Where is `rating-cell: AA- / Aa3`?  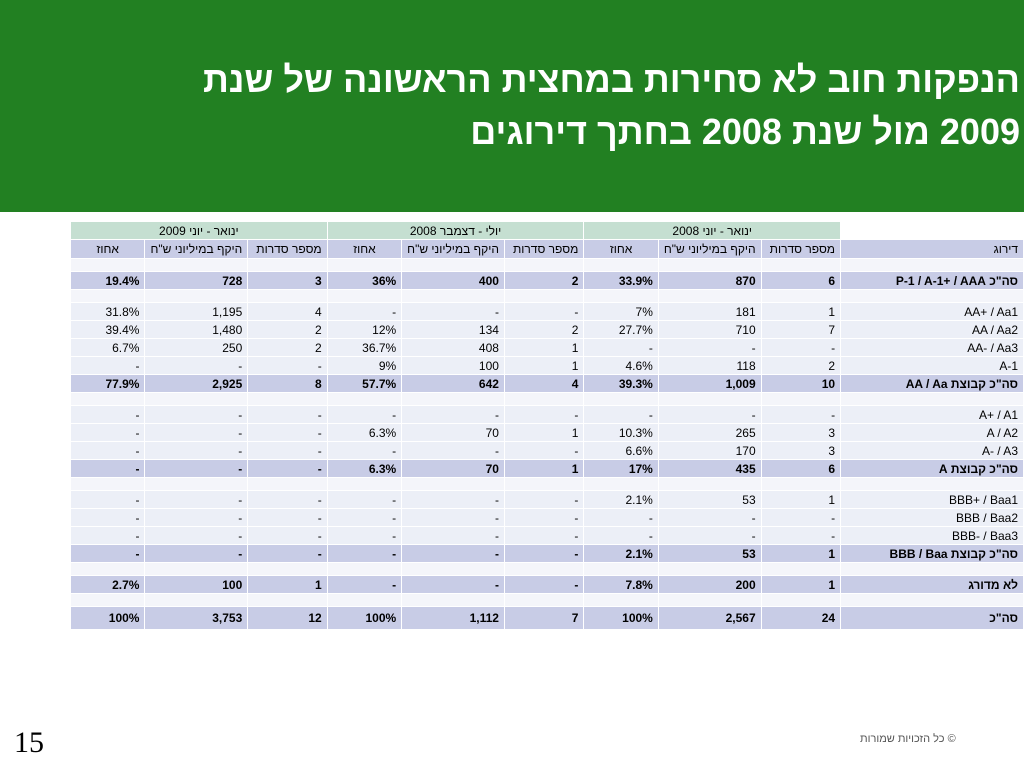 rating-cell: AA- / Aa3 is located at coordinates (932, 347).